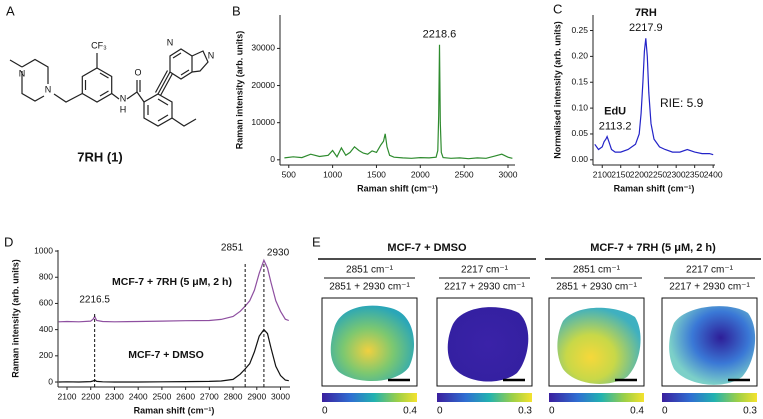 This screenshot has height=419, width=763. I want to click on peak-label: 2113.2, so click(615, 126).